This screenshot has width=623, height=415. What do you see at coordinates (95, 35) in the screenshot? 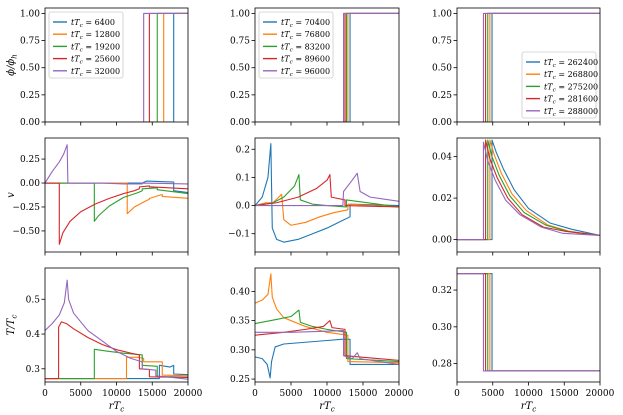
I see `legend-entry: tTc = 12800` at bounding box center [95, 35].